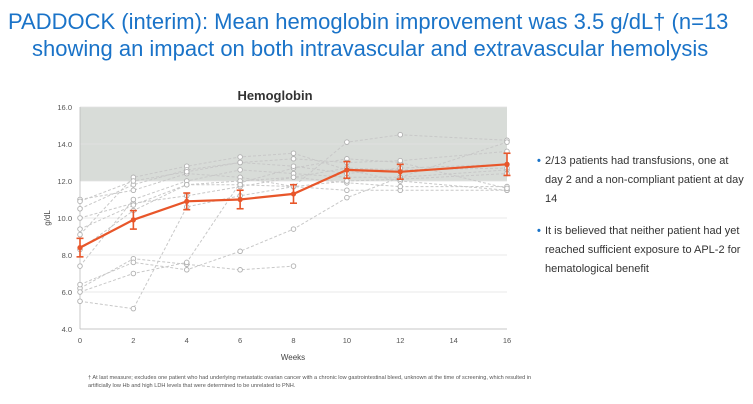 Image resolution: width=753 pixels, height=404 pixels. Describe the element at coordinates (347, 340) in the screenshot. I see `x-tick-label: 10` at that location.